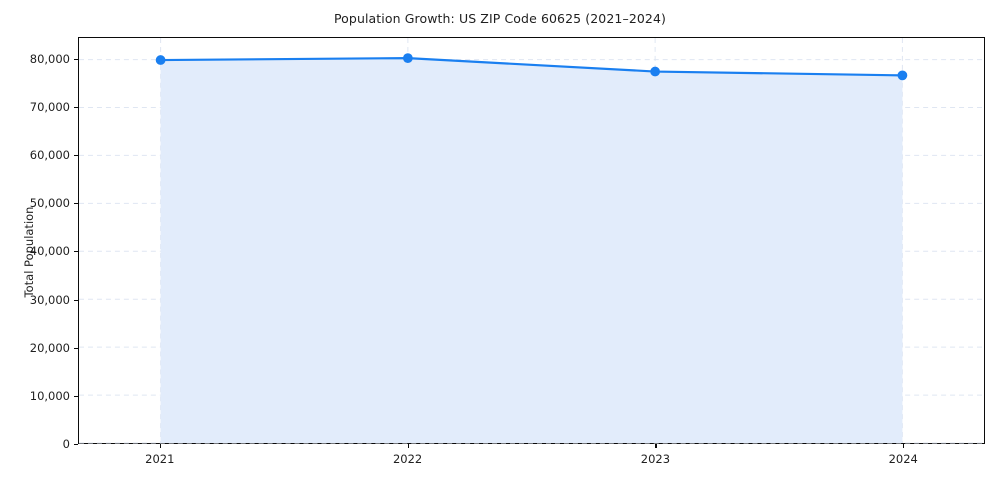 The height and width of the screenshot is (500, 1000). I want to click on y-axis-tick-label: 10,000, so click(49, 395).